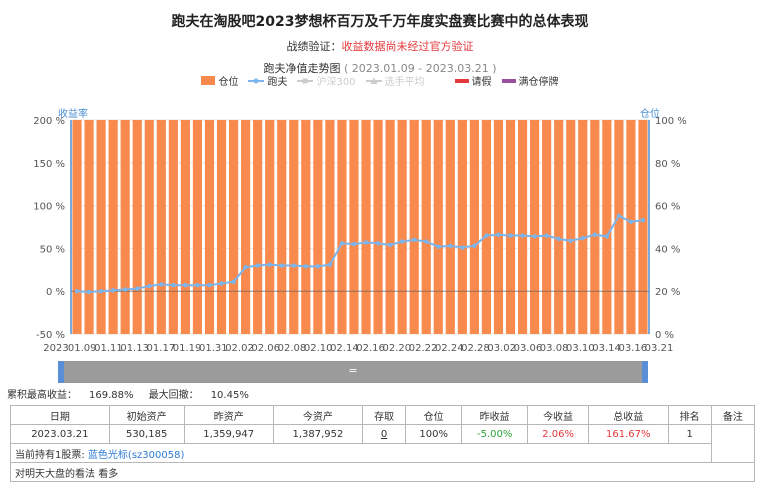 This screenshot has width=760, height=491. Describe the element at coordinates (229, 395) in the screenshot. I see `max-drawdown-value: 10.45%` at that location.